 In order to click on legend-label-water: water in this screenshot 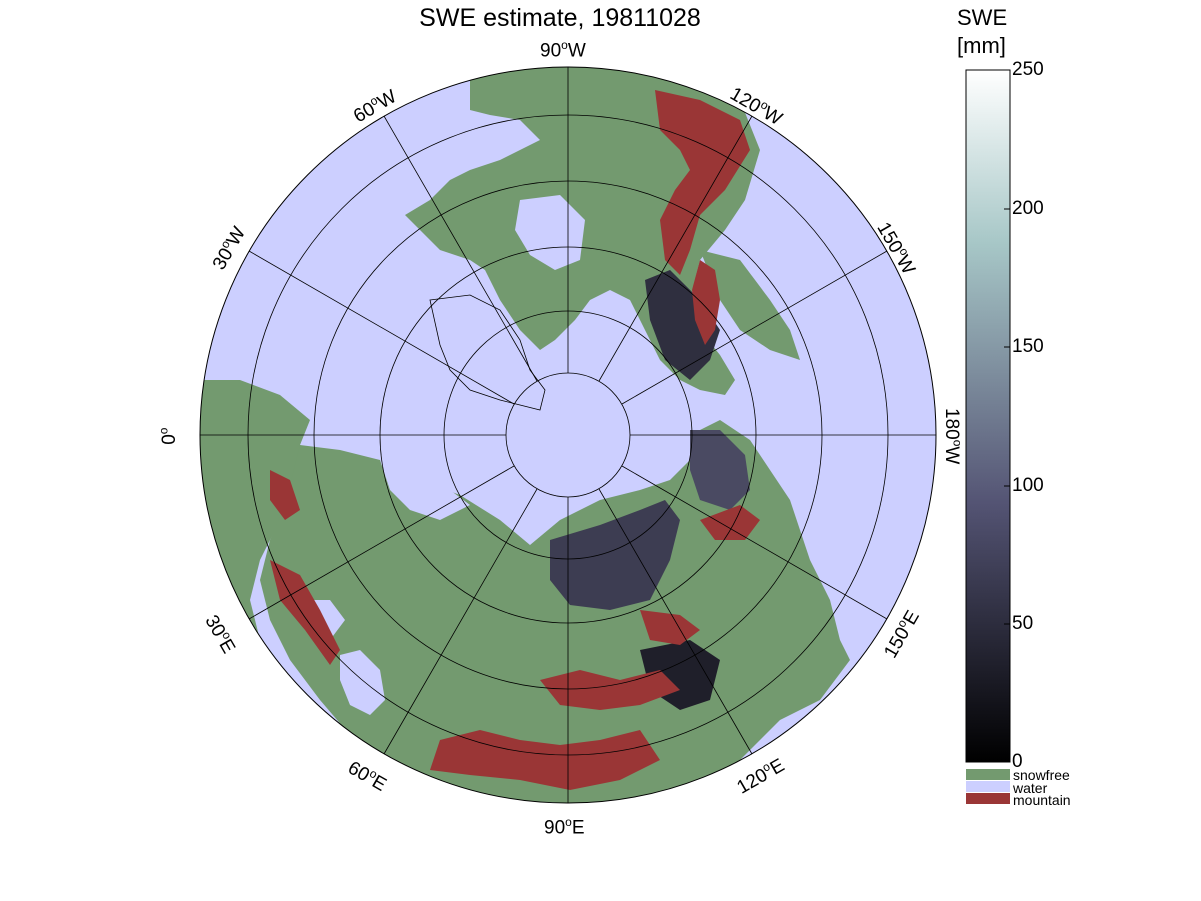, I will do `click(1030, 788)`.